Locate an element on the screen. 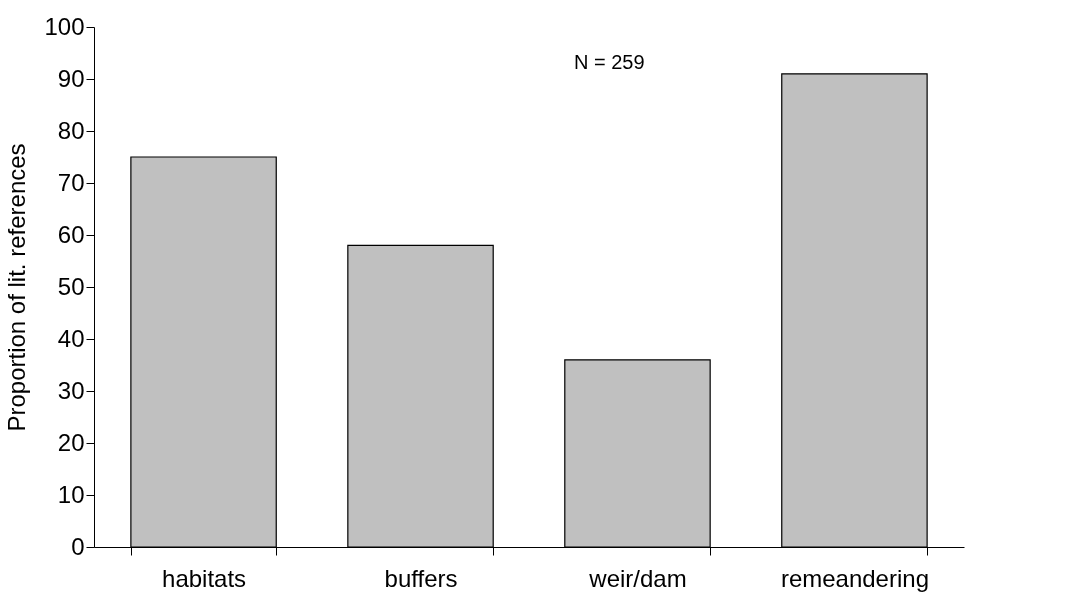  y-tick-label: 10 is located at coordinates (71, 494).